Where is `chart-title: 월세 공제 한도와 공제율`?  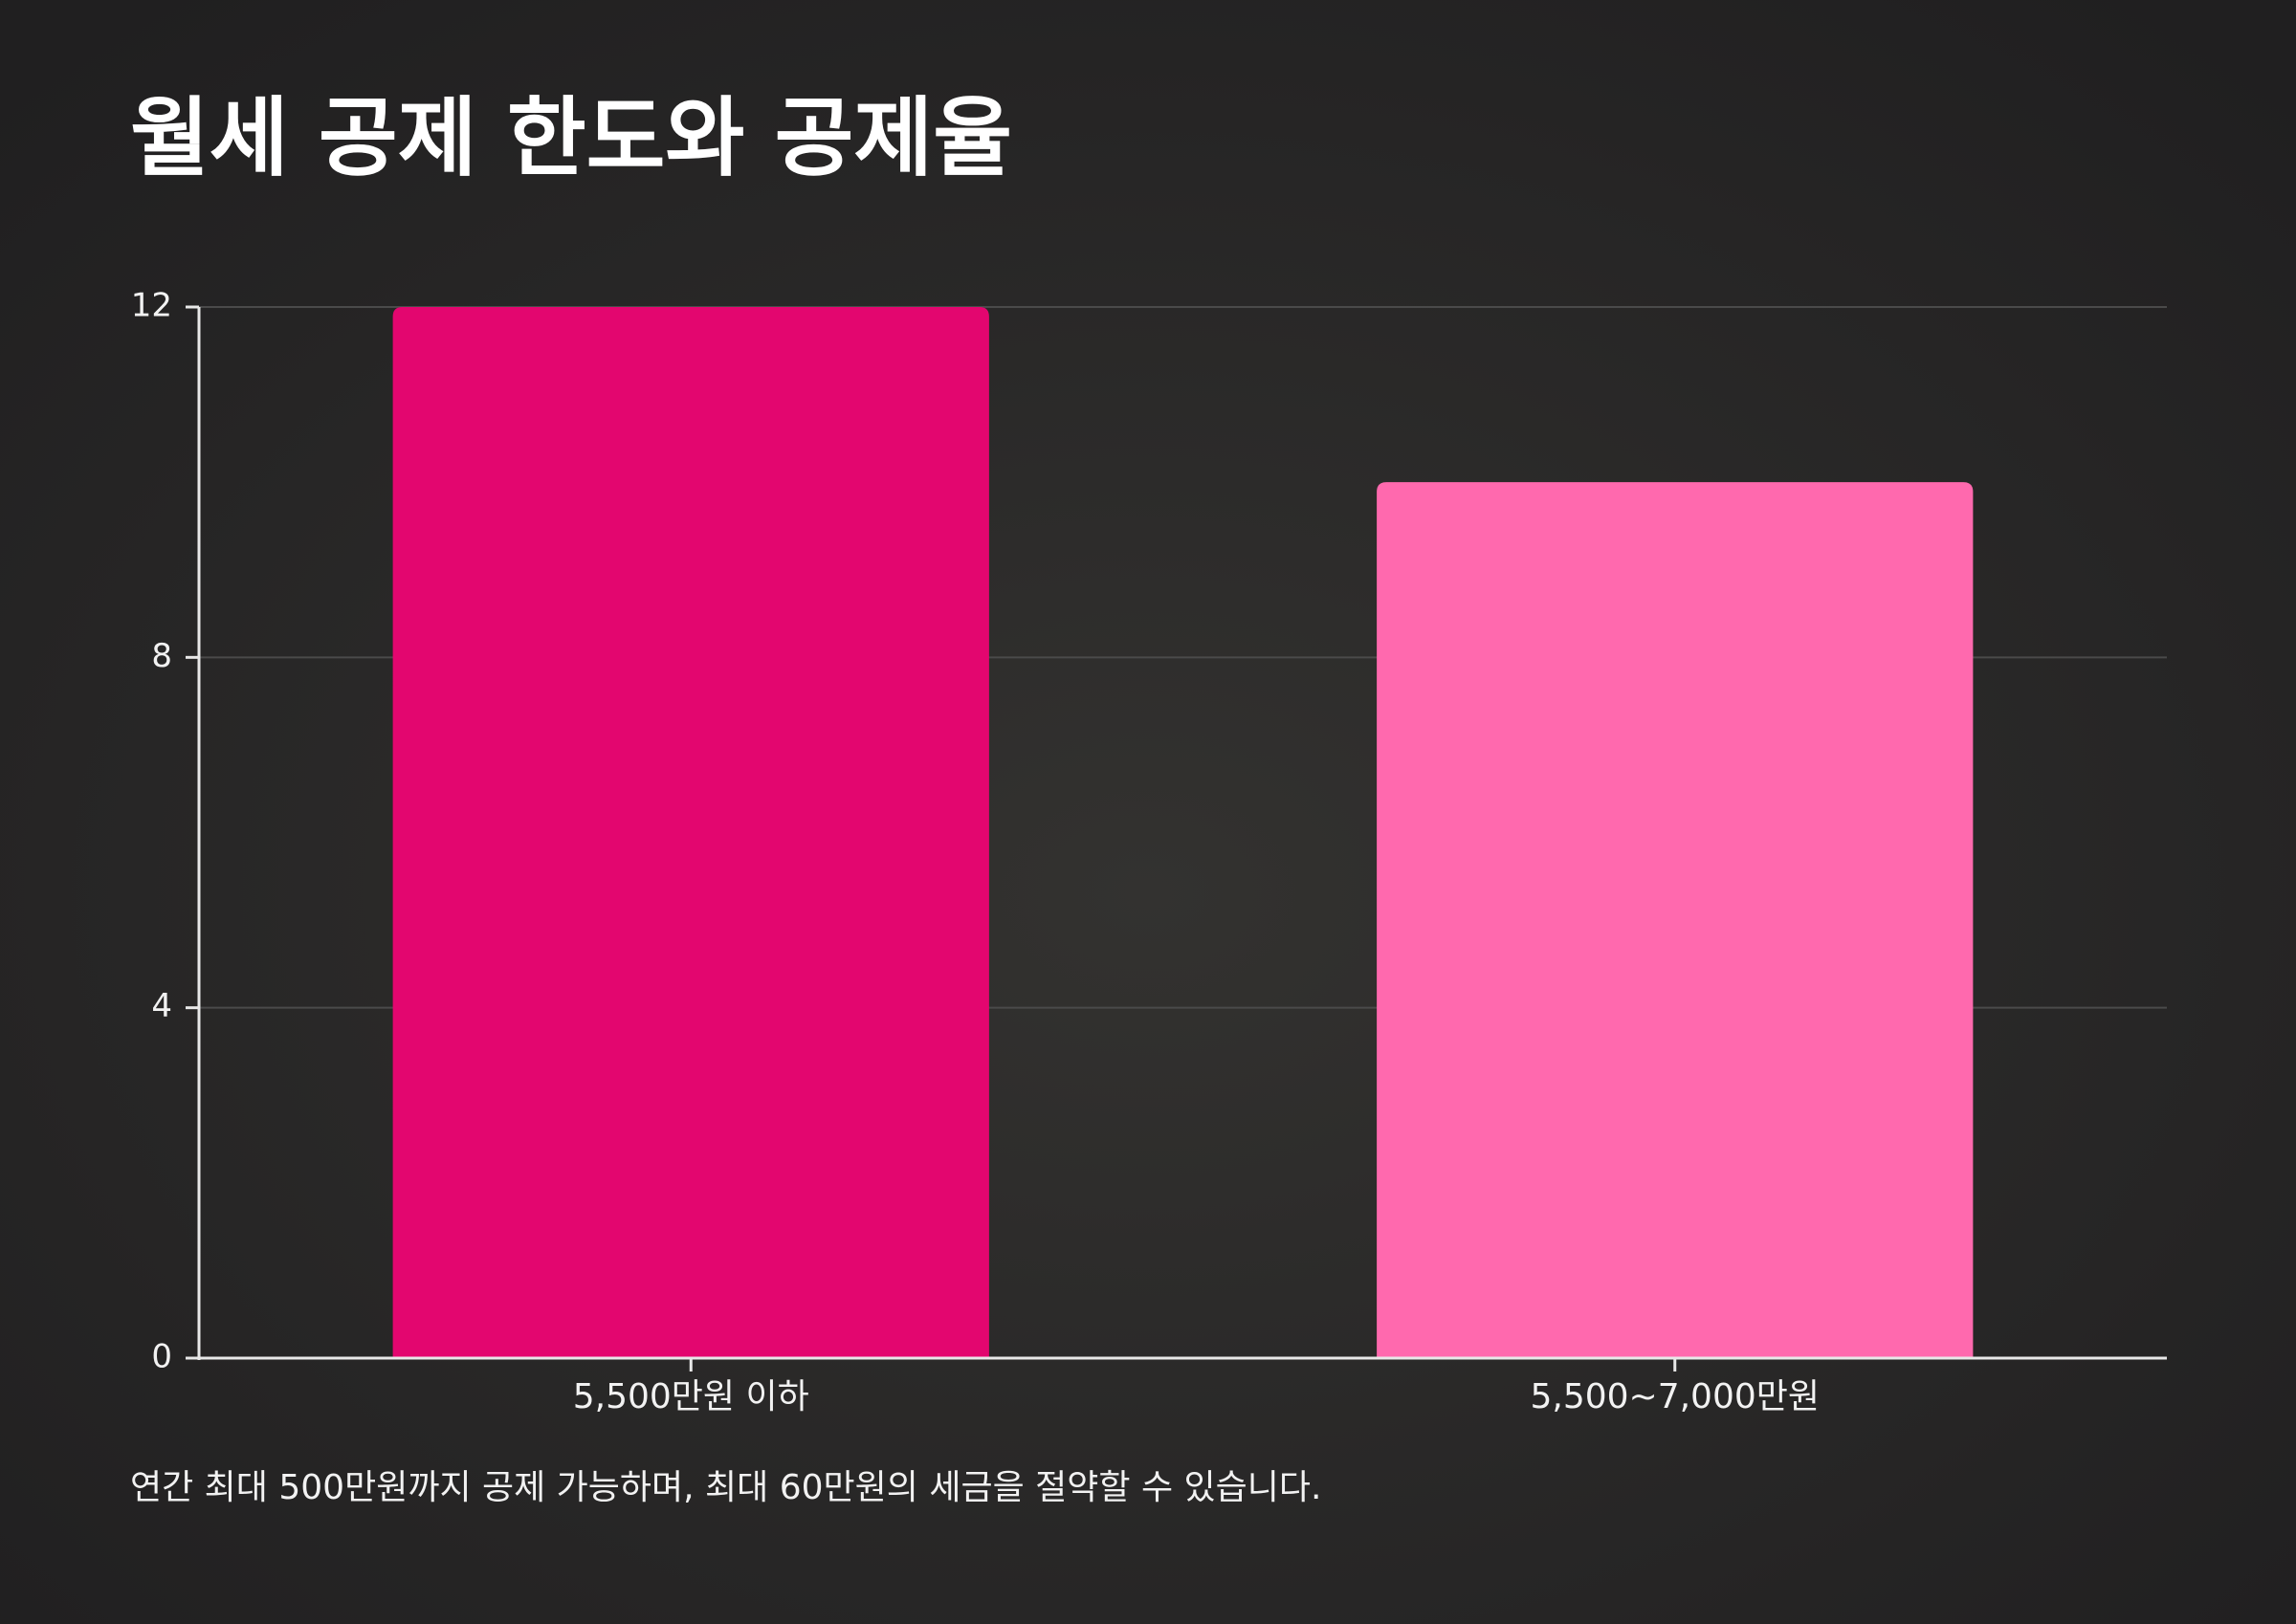 chart-title: 월세 공제 한도와 공제율 is located at coordinates (571, 138).